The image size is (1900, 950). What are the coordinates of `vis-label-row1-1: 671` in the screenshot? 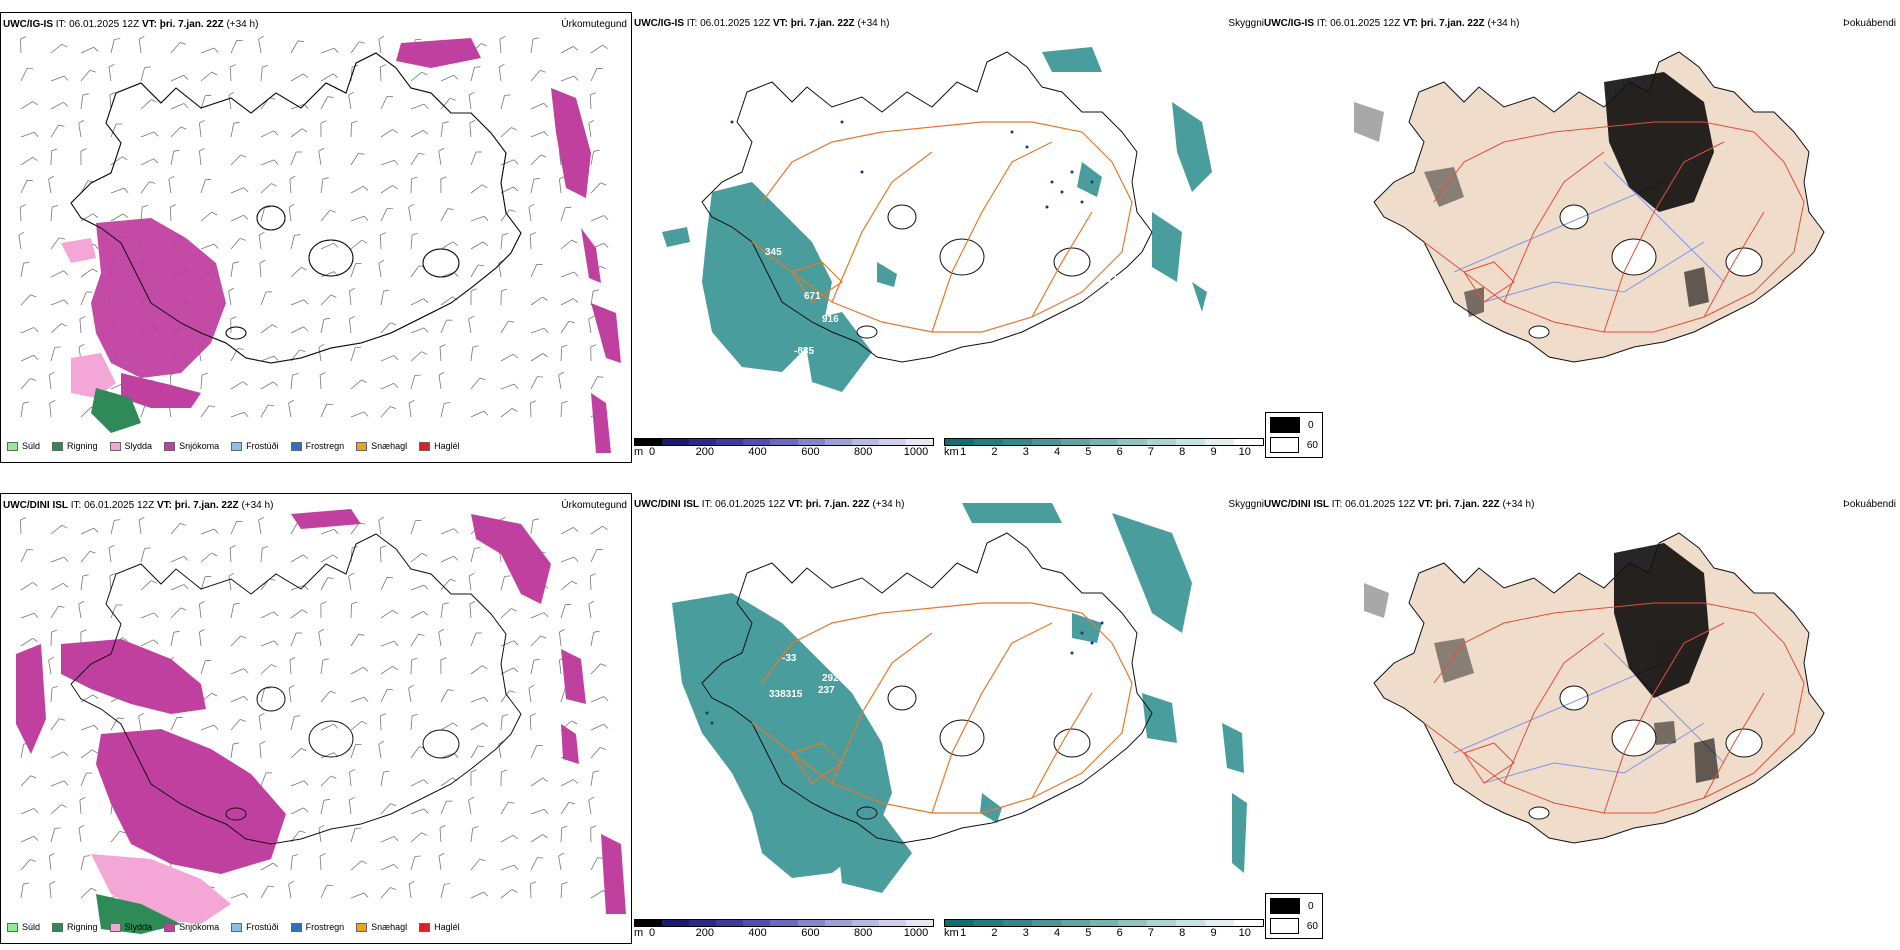 It's located at (812, 296).